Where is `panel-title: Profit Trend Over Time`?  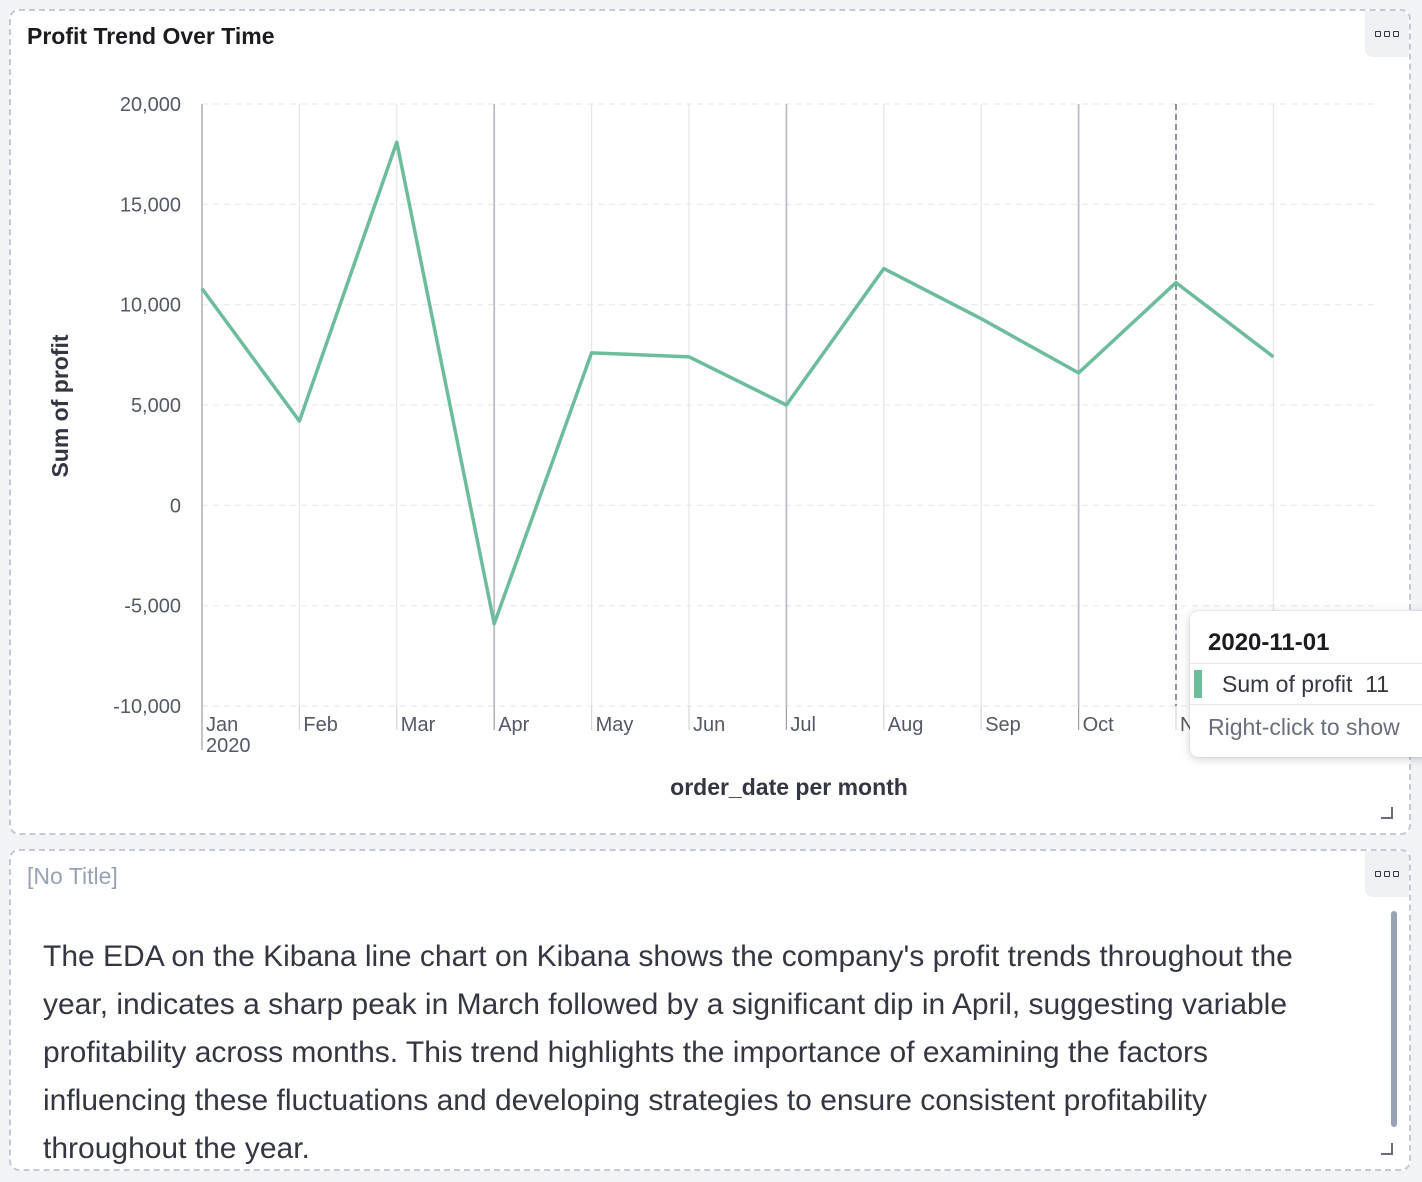 panel-title: Profit Trend Over Time is located at coordinates (151, 36).